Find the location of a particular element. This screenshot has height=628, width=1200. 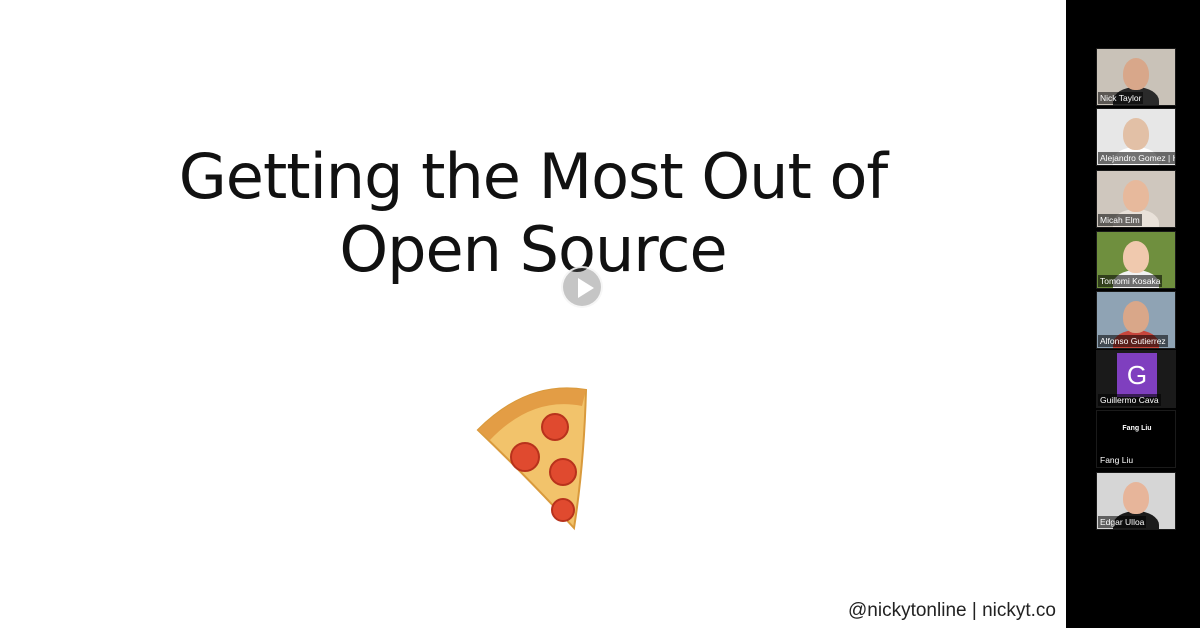

participant-tile: G Guillermo Cava is located at coordinates (1136, 379).